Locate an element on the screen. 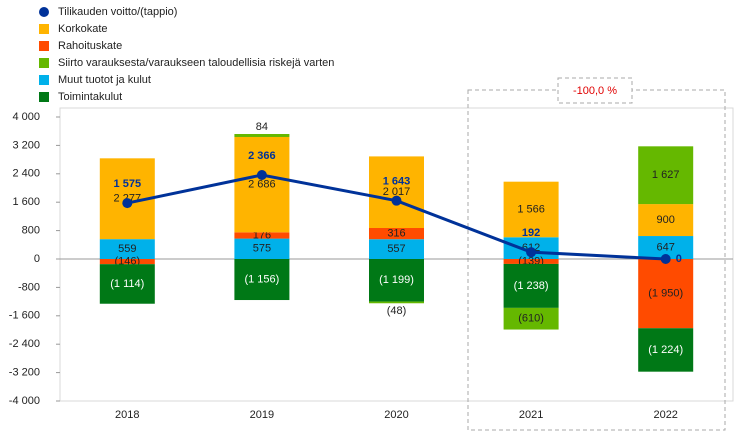 This screenshot has width=744, height=441. x-tick-label: 2022 is located at coordinates (665, 415).